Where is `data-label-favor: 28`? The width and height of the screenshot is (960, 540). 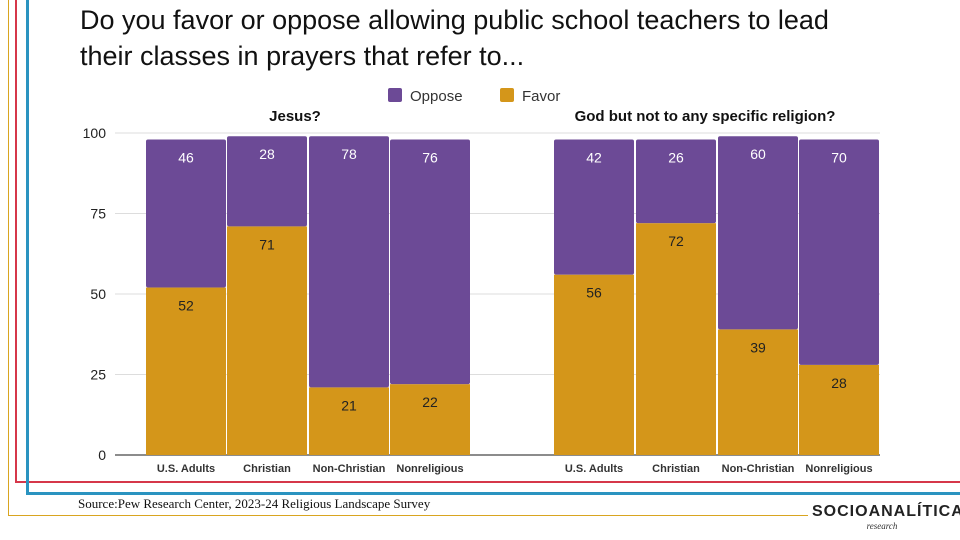 data-label-favor: 28 is located at coordinates (839, 383).